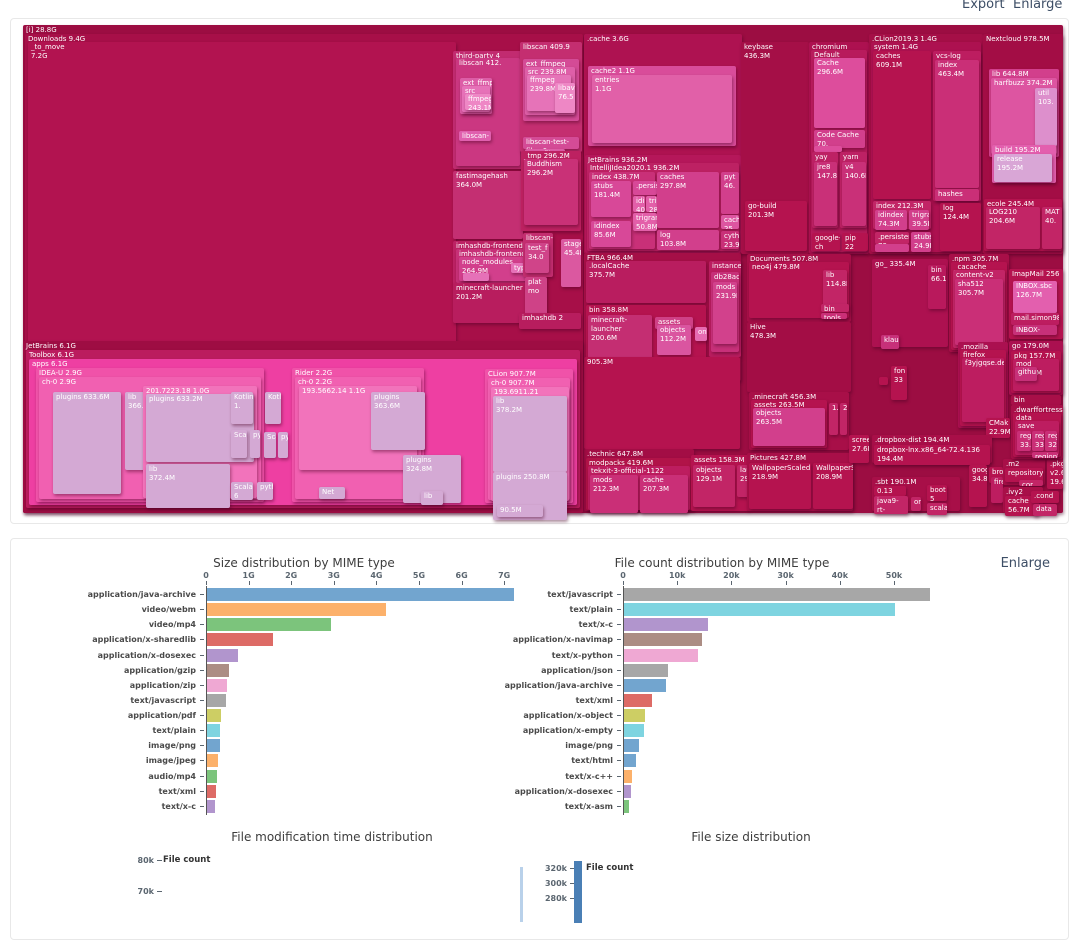  Describe the element at coordinates (916, 504) in the screenshot. I see `treemap-cell: or` at that location.